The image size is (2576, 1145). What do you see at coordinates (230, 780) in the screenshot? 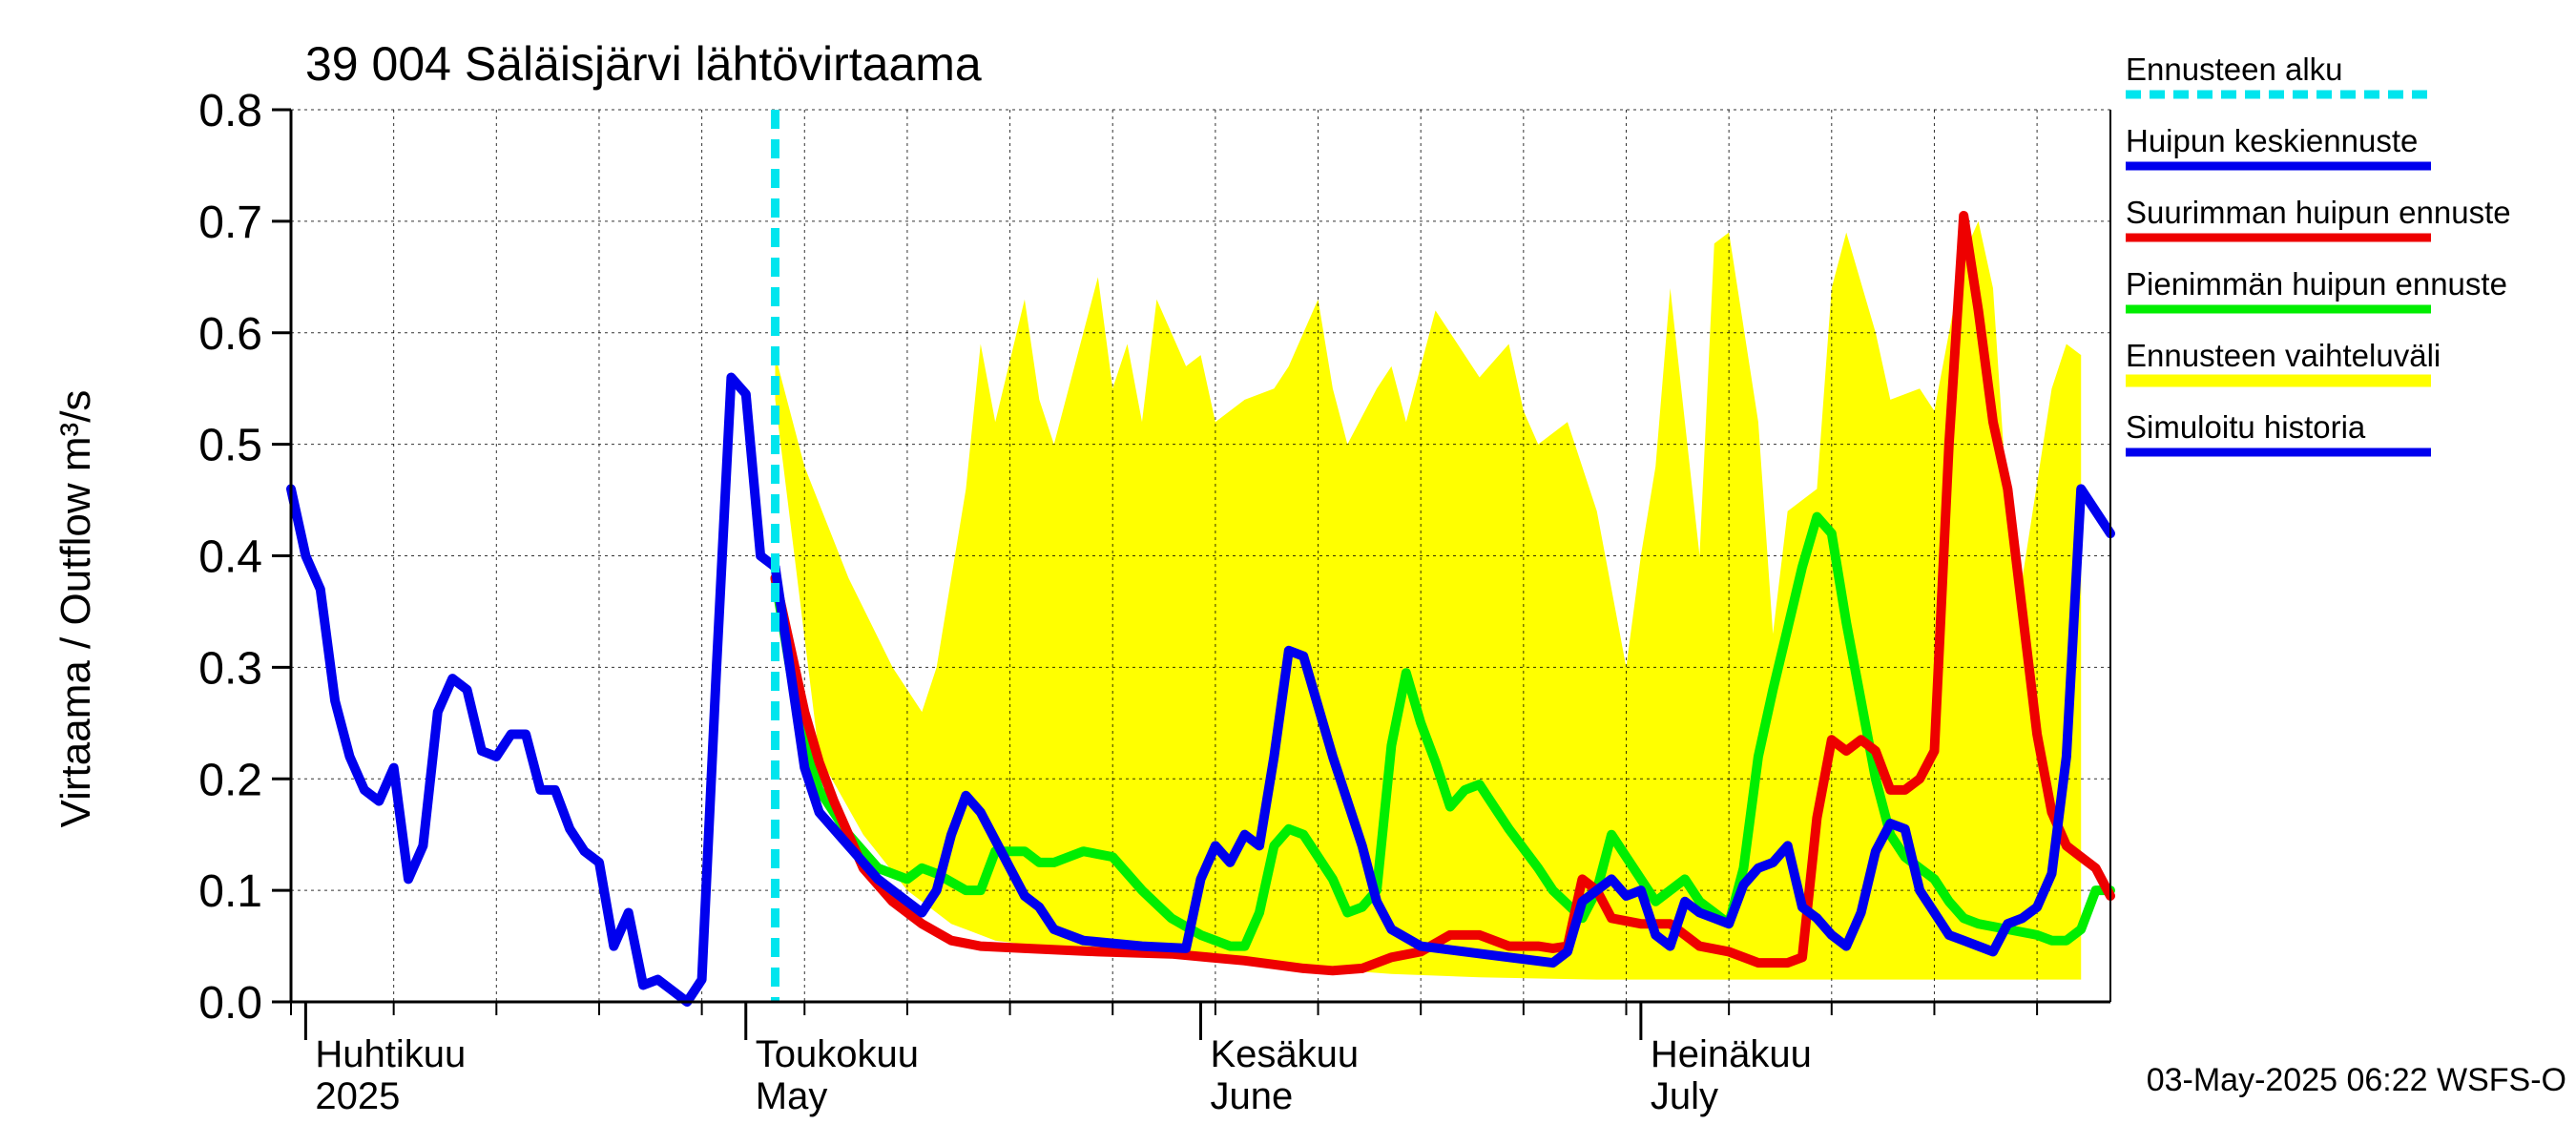
I see `y-tick-label: 0.2` at bounding box center [230, 780].